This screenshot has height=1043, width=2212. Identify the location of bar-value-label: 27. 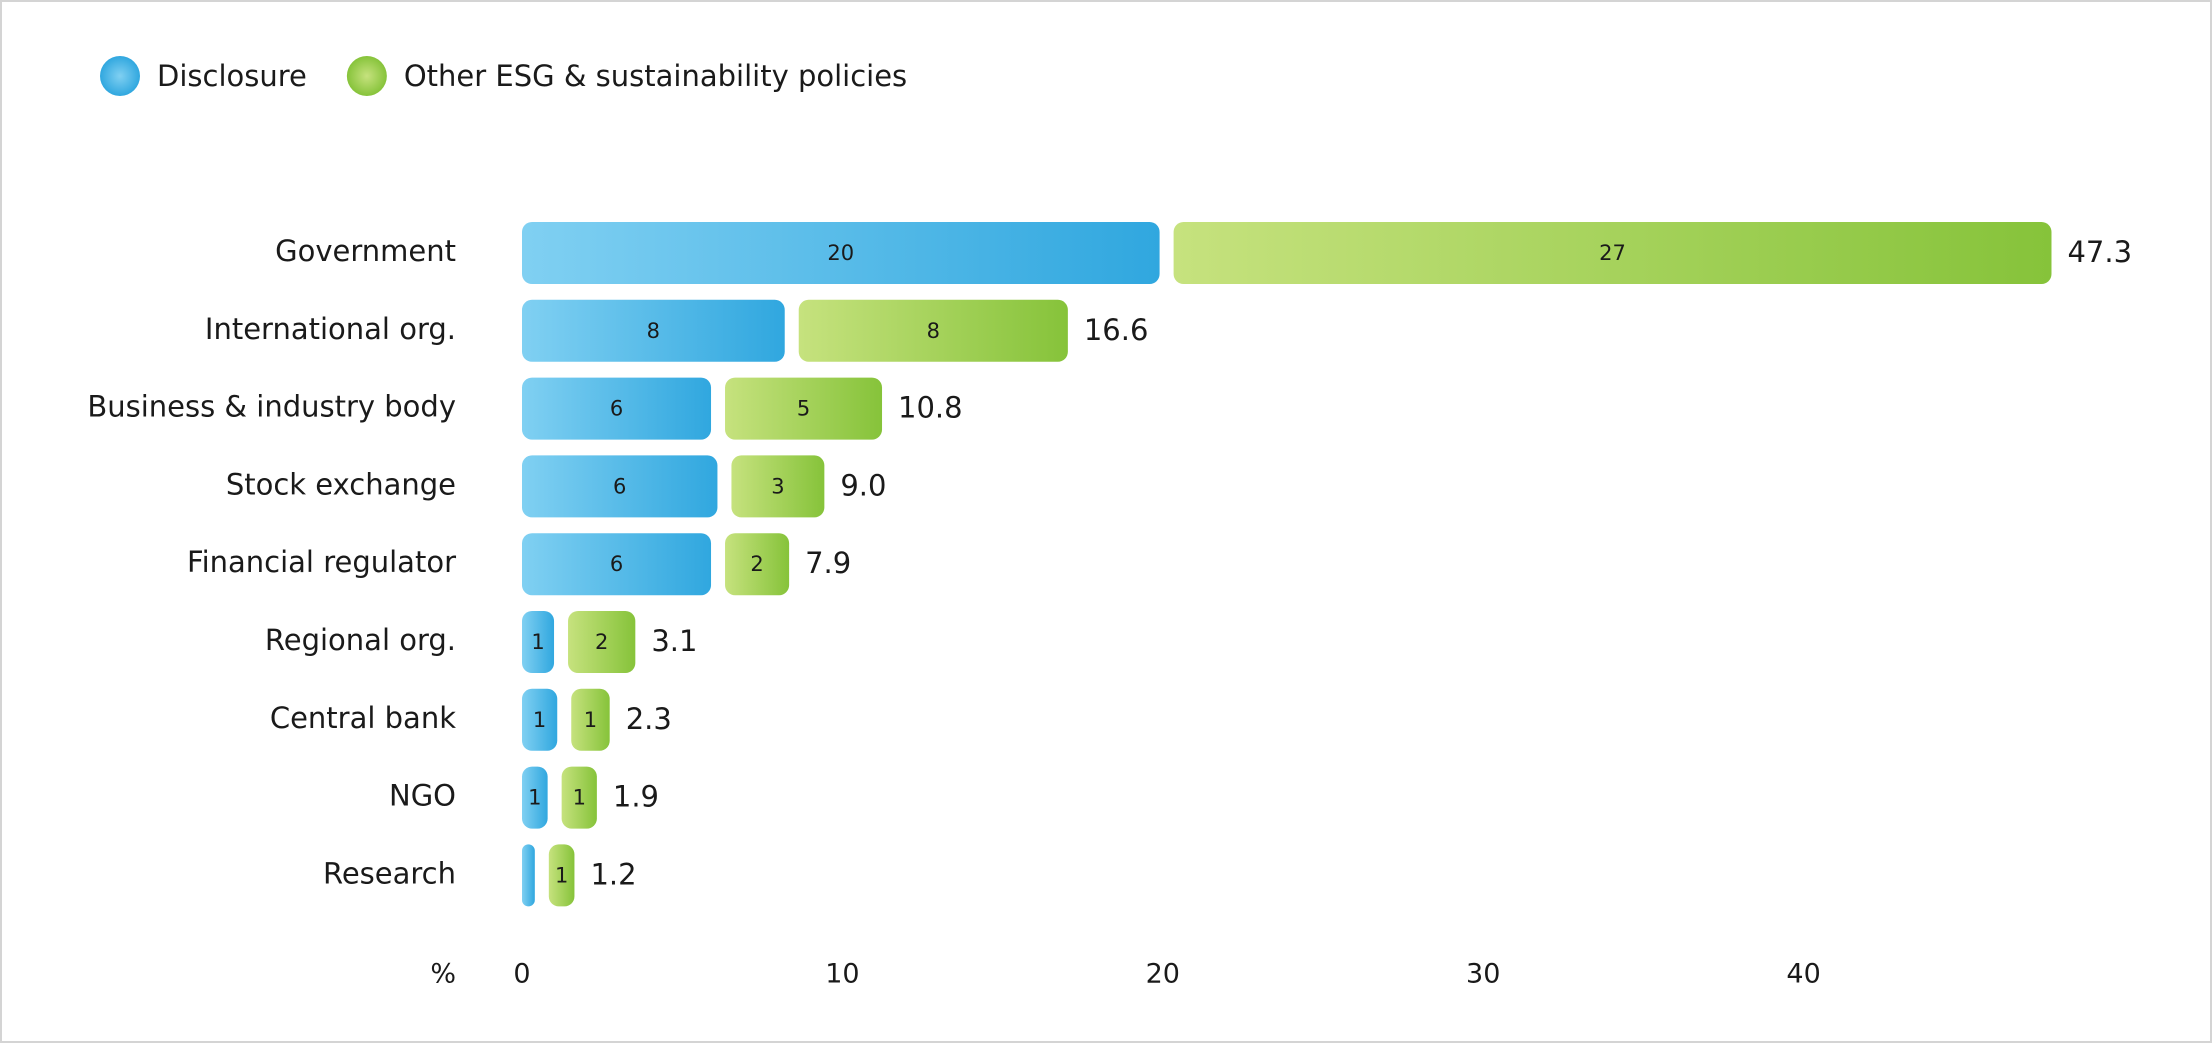
(1612, 253).